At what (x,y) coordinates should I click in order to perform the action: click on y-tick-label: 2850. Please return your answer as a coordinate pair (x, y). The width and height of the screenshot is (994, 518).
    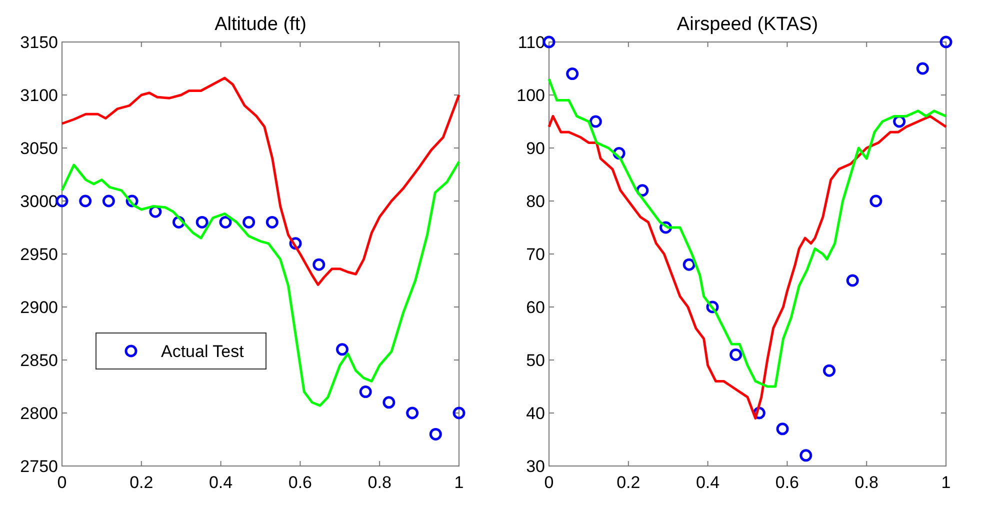
    Looking at the image, I should click on (39, 360).